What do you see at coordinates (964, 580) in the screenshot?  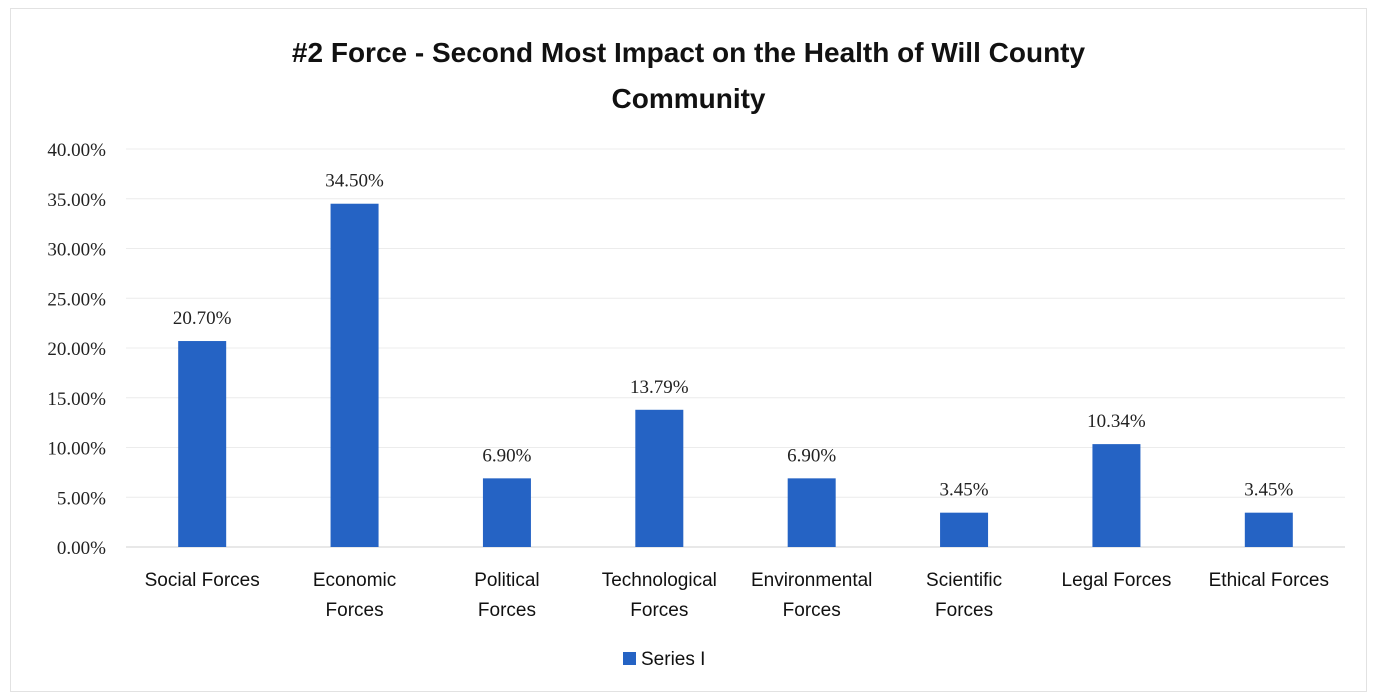 I see `x-tick-label: Scientific` at bounding box center [964, 580].